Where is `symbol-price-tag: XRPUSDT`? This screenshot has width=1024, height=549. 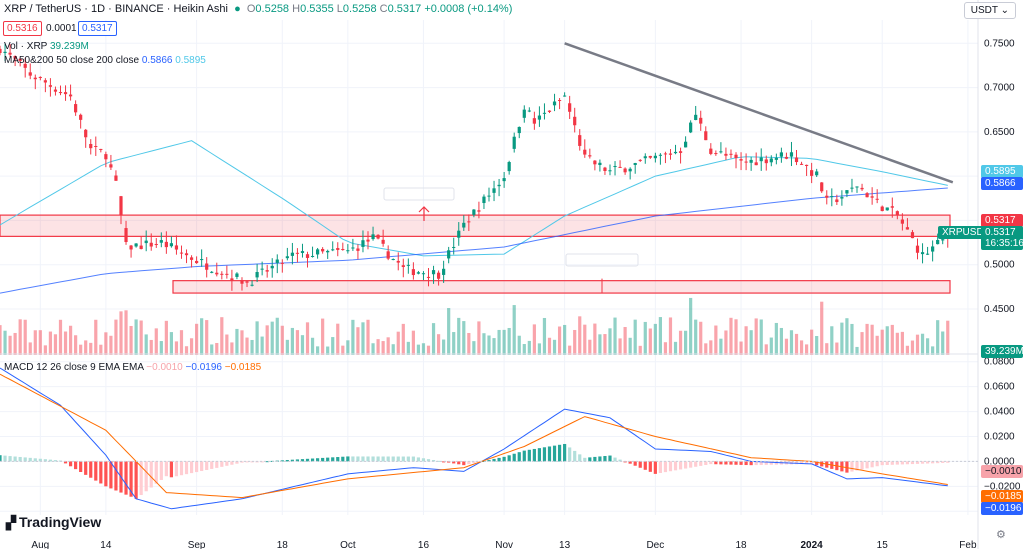
symbol-price-tag: XRPUSDT is located at coordinates (964, 232).